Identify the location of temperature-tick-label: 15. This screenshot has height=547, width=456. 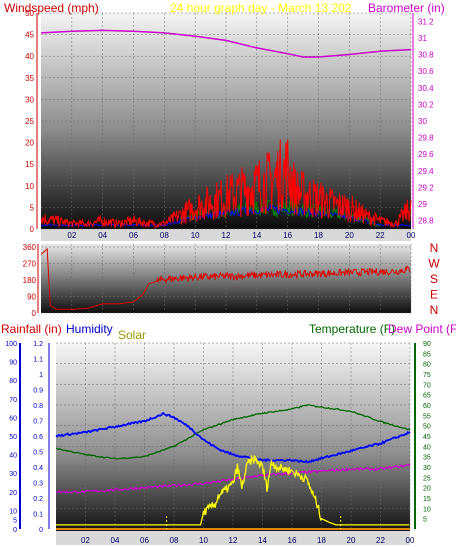
(427, 499).